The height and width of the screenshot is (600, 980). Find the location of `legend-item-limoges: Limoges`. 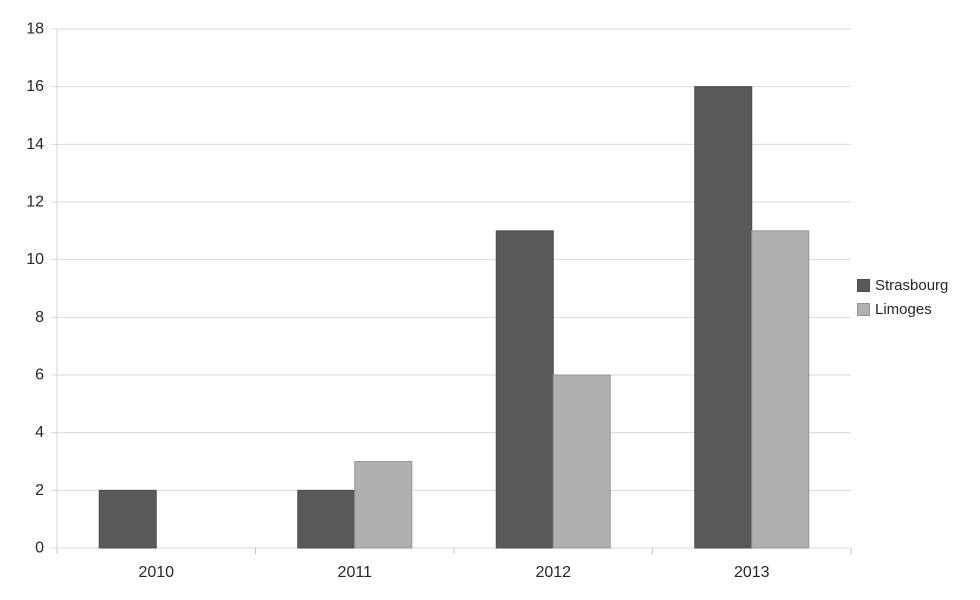

legend-item-limoges: Limoges is located at coordinates (902, 309).